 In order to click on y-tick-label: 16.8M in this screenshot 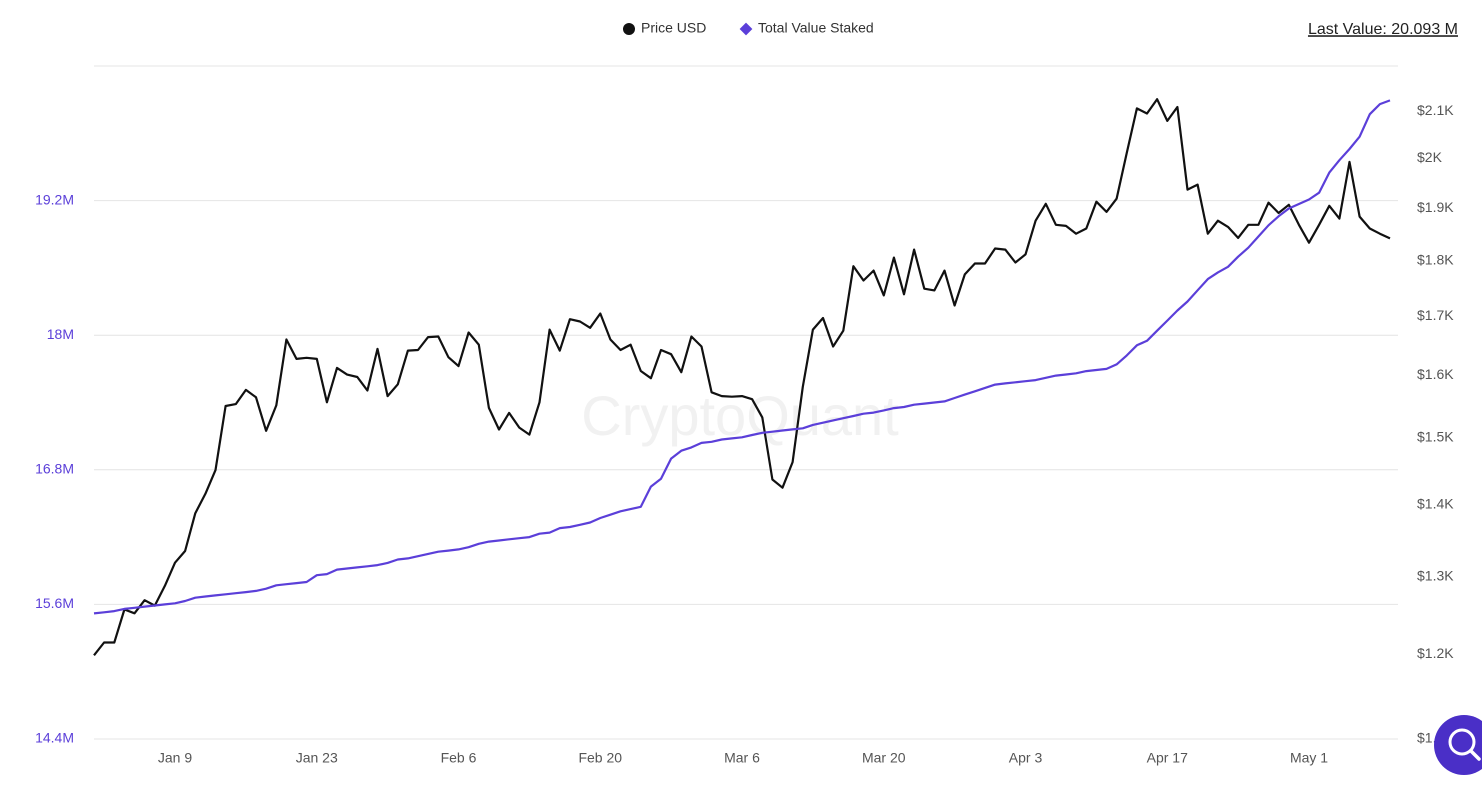, I will do `click(54, 469)`.